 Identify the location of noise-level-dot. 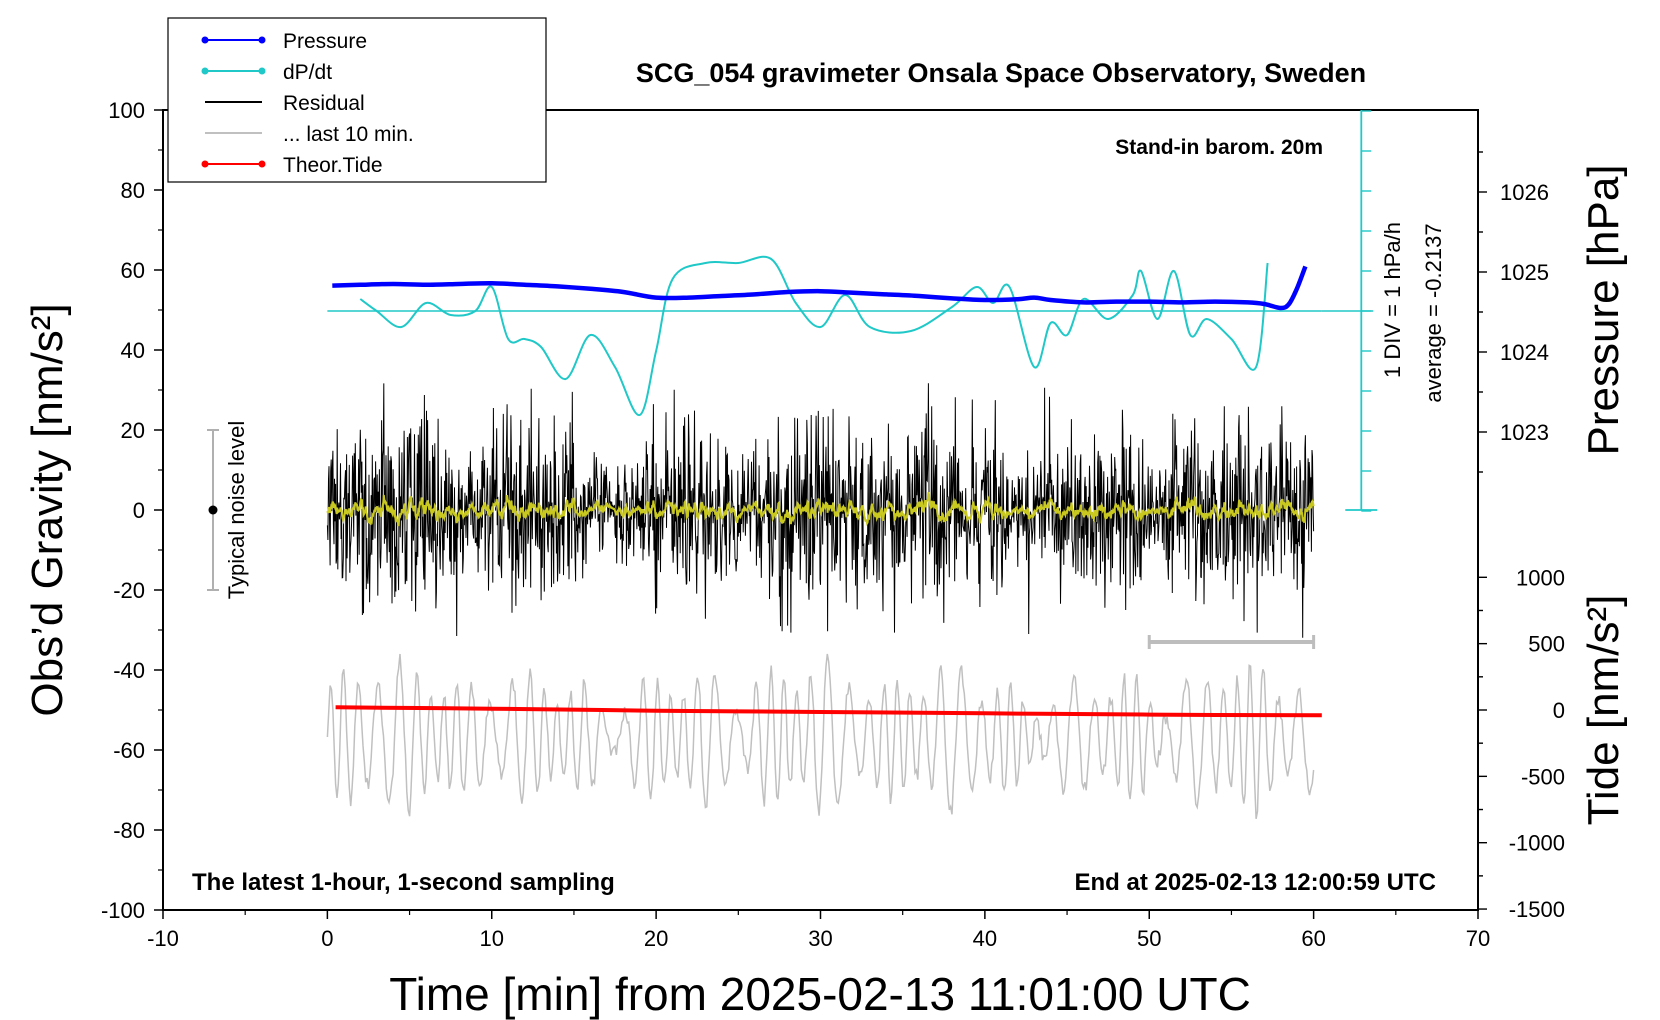
(213, 510).